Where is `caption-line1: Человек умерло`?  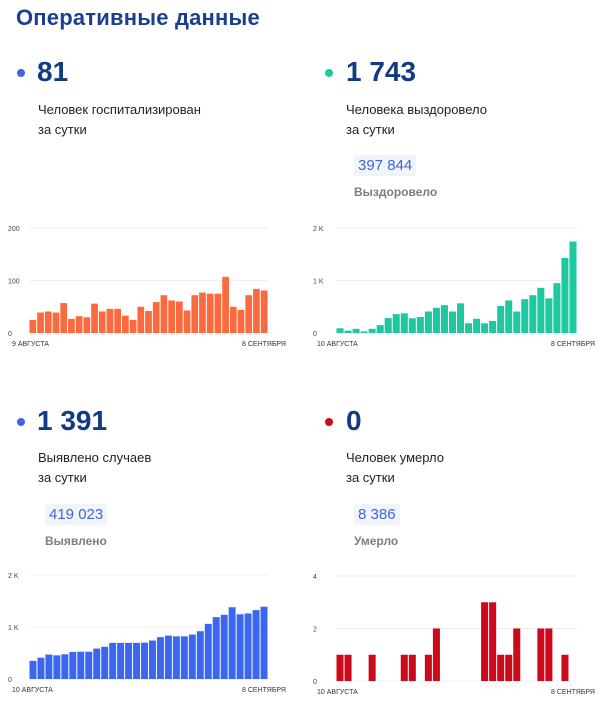
caption-line1: Человек умерло is located at coordinates (395, 457).